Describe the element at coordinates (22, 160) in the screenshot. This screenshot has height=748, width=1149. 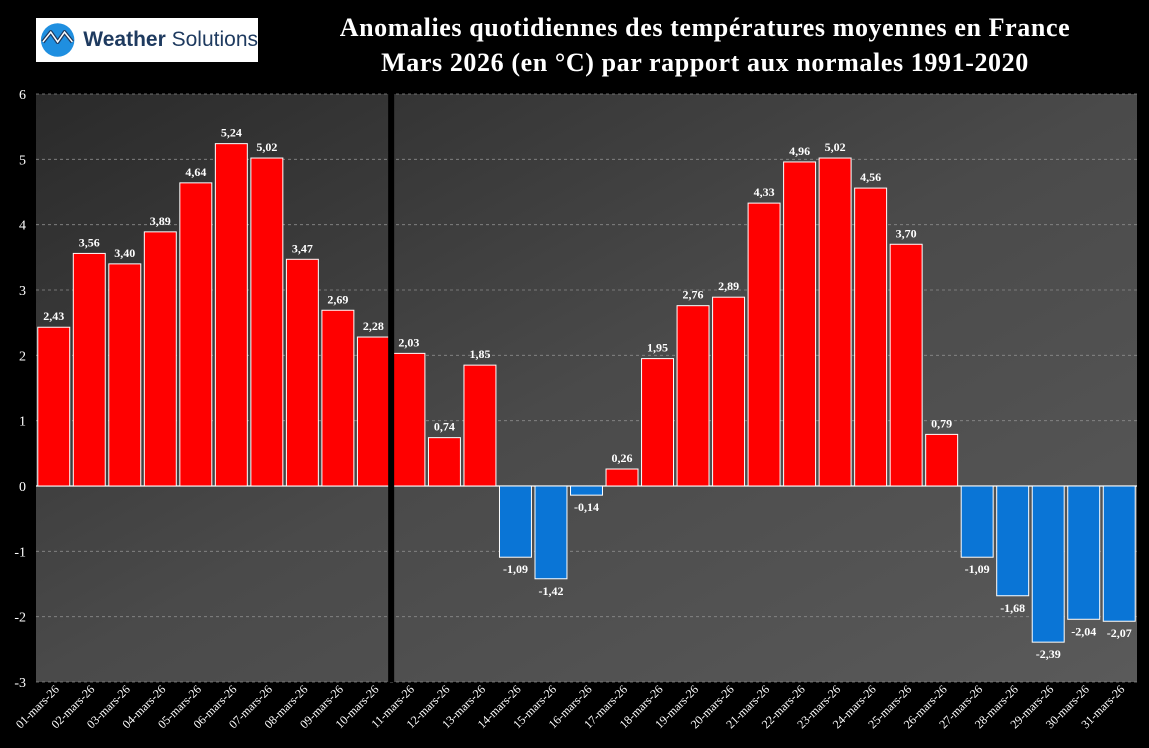
I see `y-tick-label: 5` at that location.